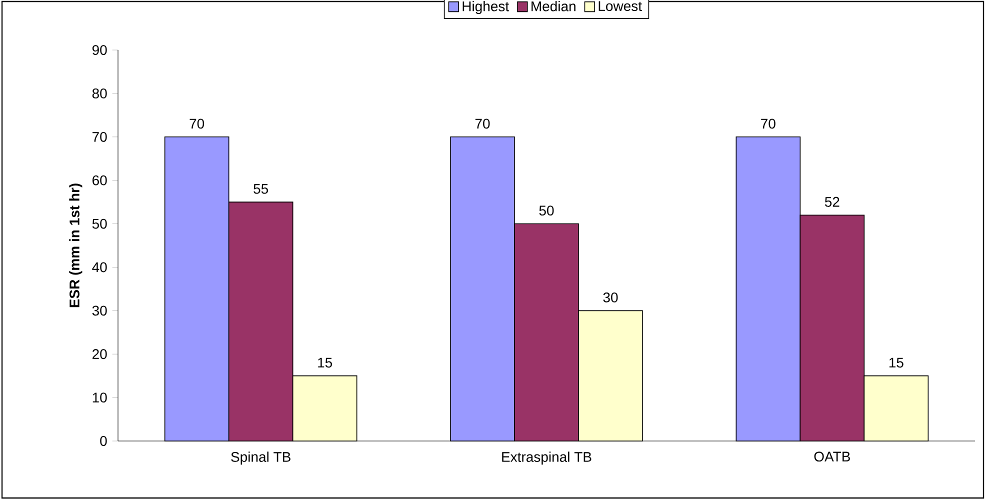 This screenshot has width=985, height=500. Describe the element at coordinates (99, 354) in the screenshot. I see `y-tick-label: 20` at that location.